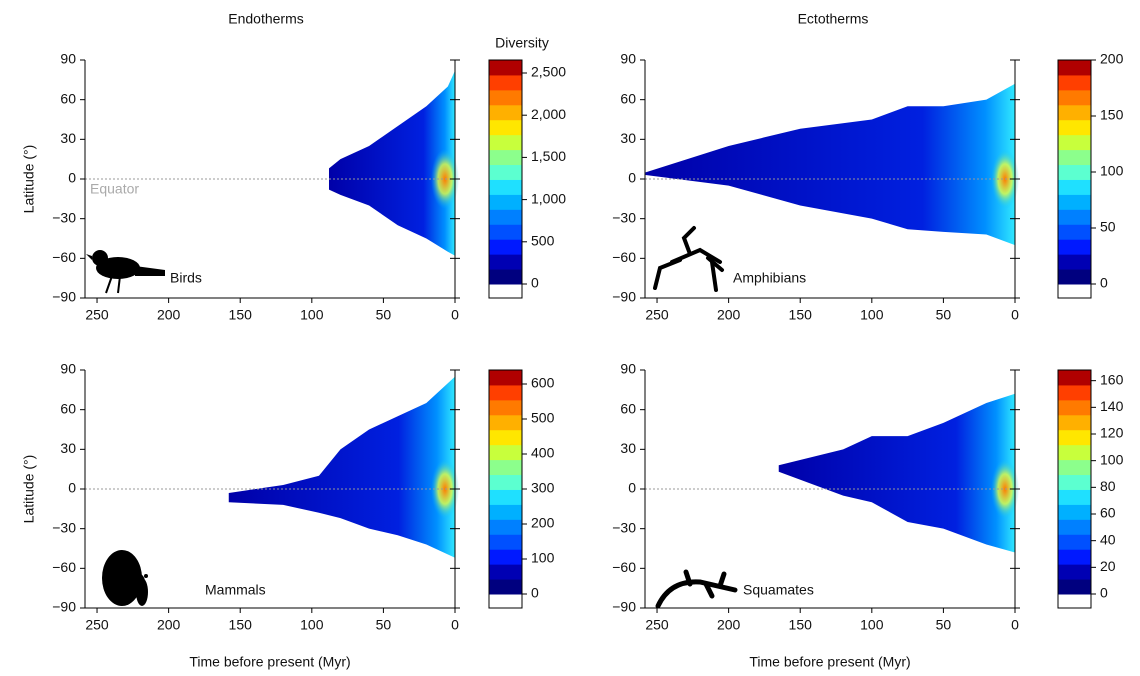  I want to click on colorbar-tick-label: 50, so click(1108, 227).